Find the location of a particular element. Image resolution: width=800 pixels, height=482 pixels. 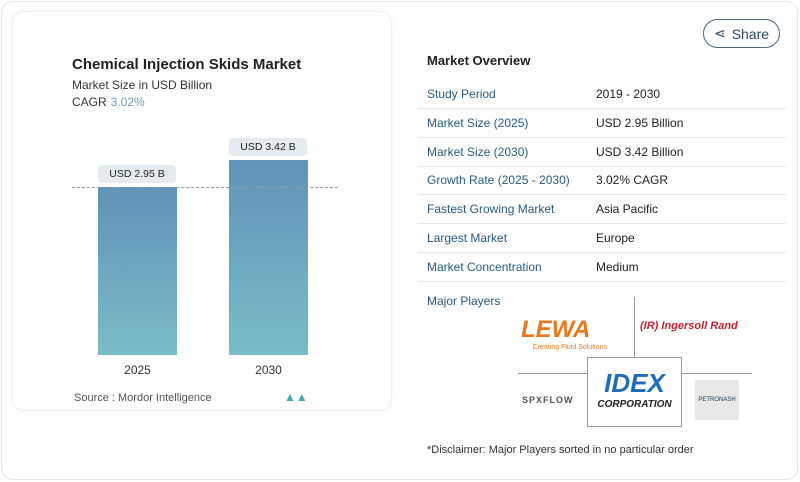

row-value: Europe is located at coordinates (615, 238).